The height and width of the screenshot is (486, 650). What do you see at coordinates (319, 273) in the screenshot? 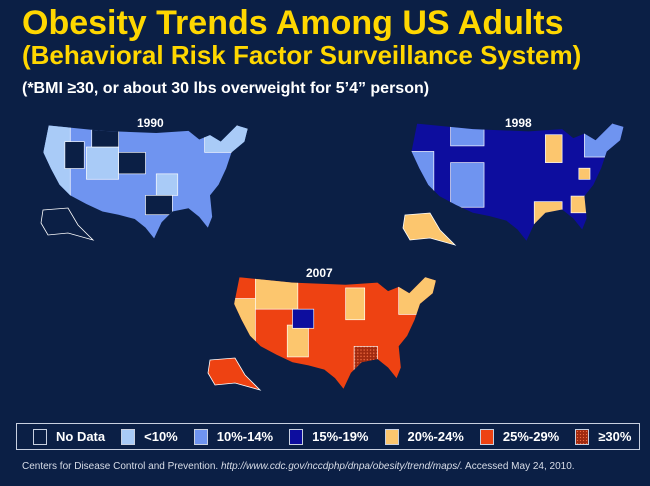
I see `map-year-2007: 2007` at bounding box center [319, 273].